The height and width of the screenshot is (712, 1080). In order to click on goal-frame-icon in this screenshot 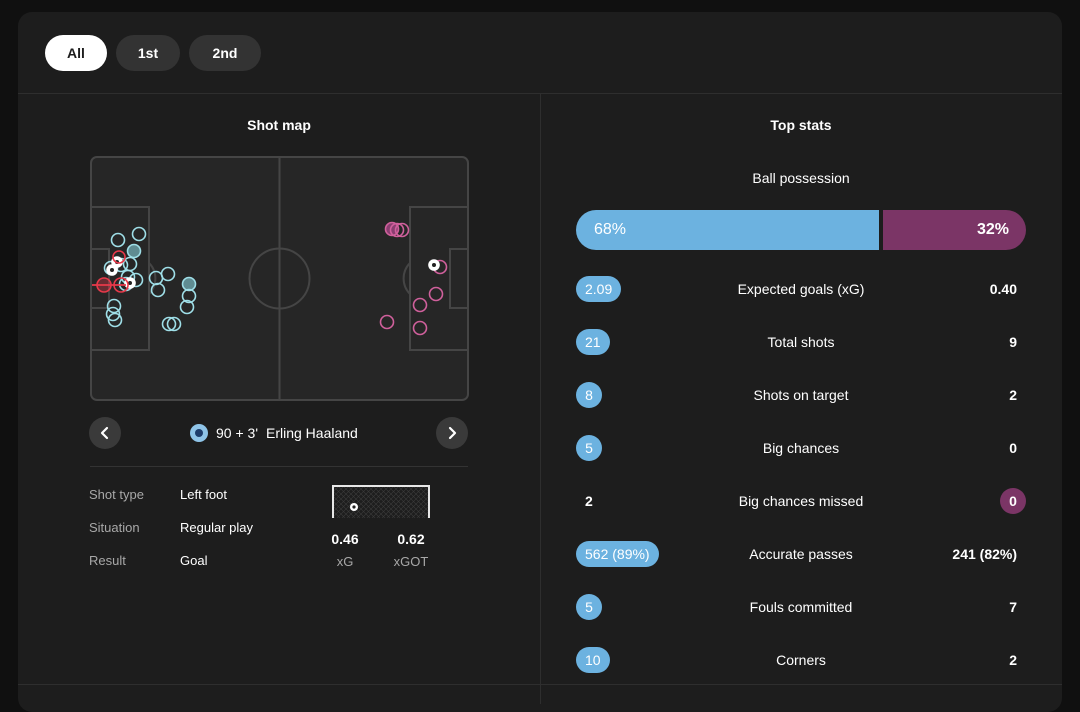, I will do `click(381, 501)`.